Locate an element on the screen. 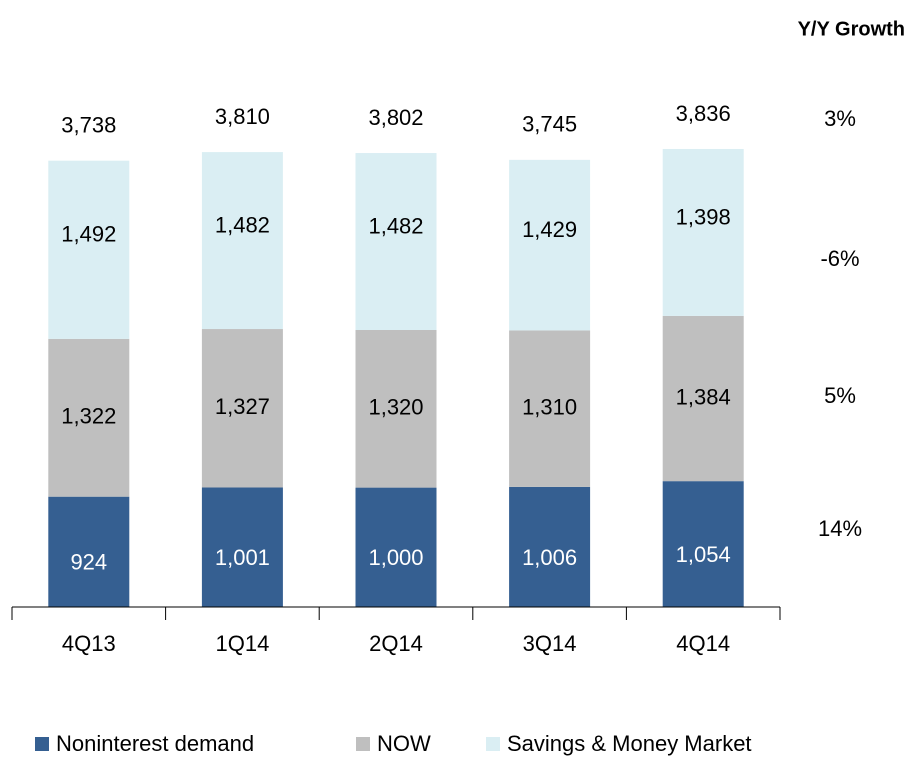 The width and height of the screenshot is (915, 759). x-tick-label: 2Q14 is located at coordinates (396, 643).